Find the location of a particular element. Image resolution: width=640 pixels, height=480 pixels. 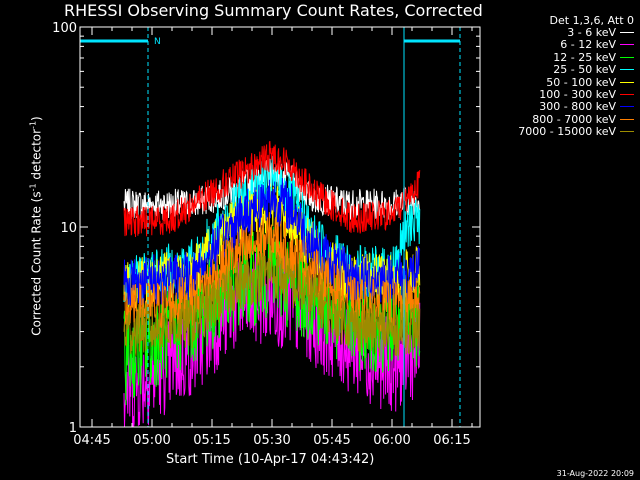

x-tick-label: 05:45 is located at coordinates (331, 440).